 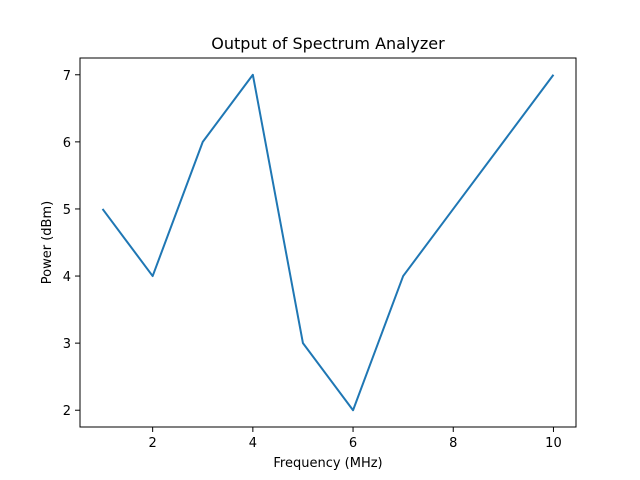 What do you see at coordinates (67, 411) in the screenshot?
I see `y-tick-label: 2` at bounding box center [67, 411].